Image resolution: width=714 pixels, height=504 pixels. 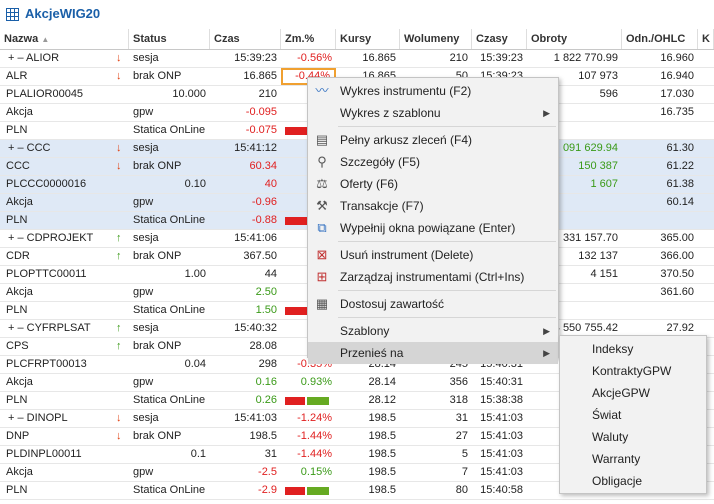 What do you see at coordinates (392, 304) in the screenshot?
I see `menu-item-label: Dostosuj zawartość` at bounding box center [392, 304].